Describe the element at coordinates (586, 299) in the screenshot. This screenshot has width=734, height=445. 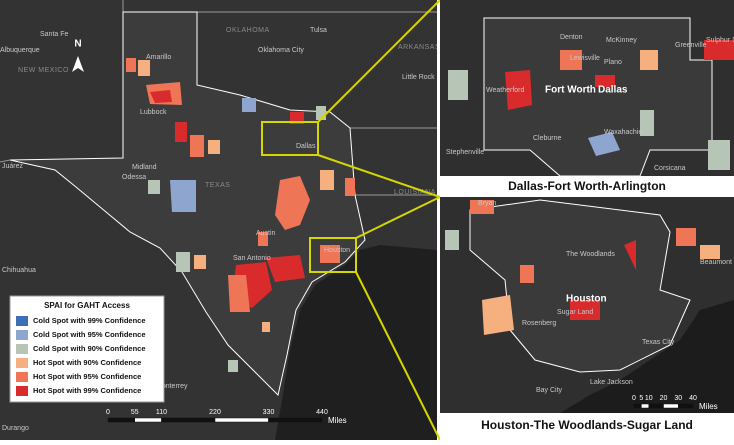
I see `place-label: Houston` at that location.